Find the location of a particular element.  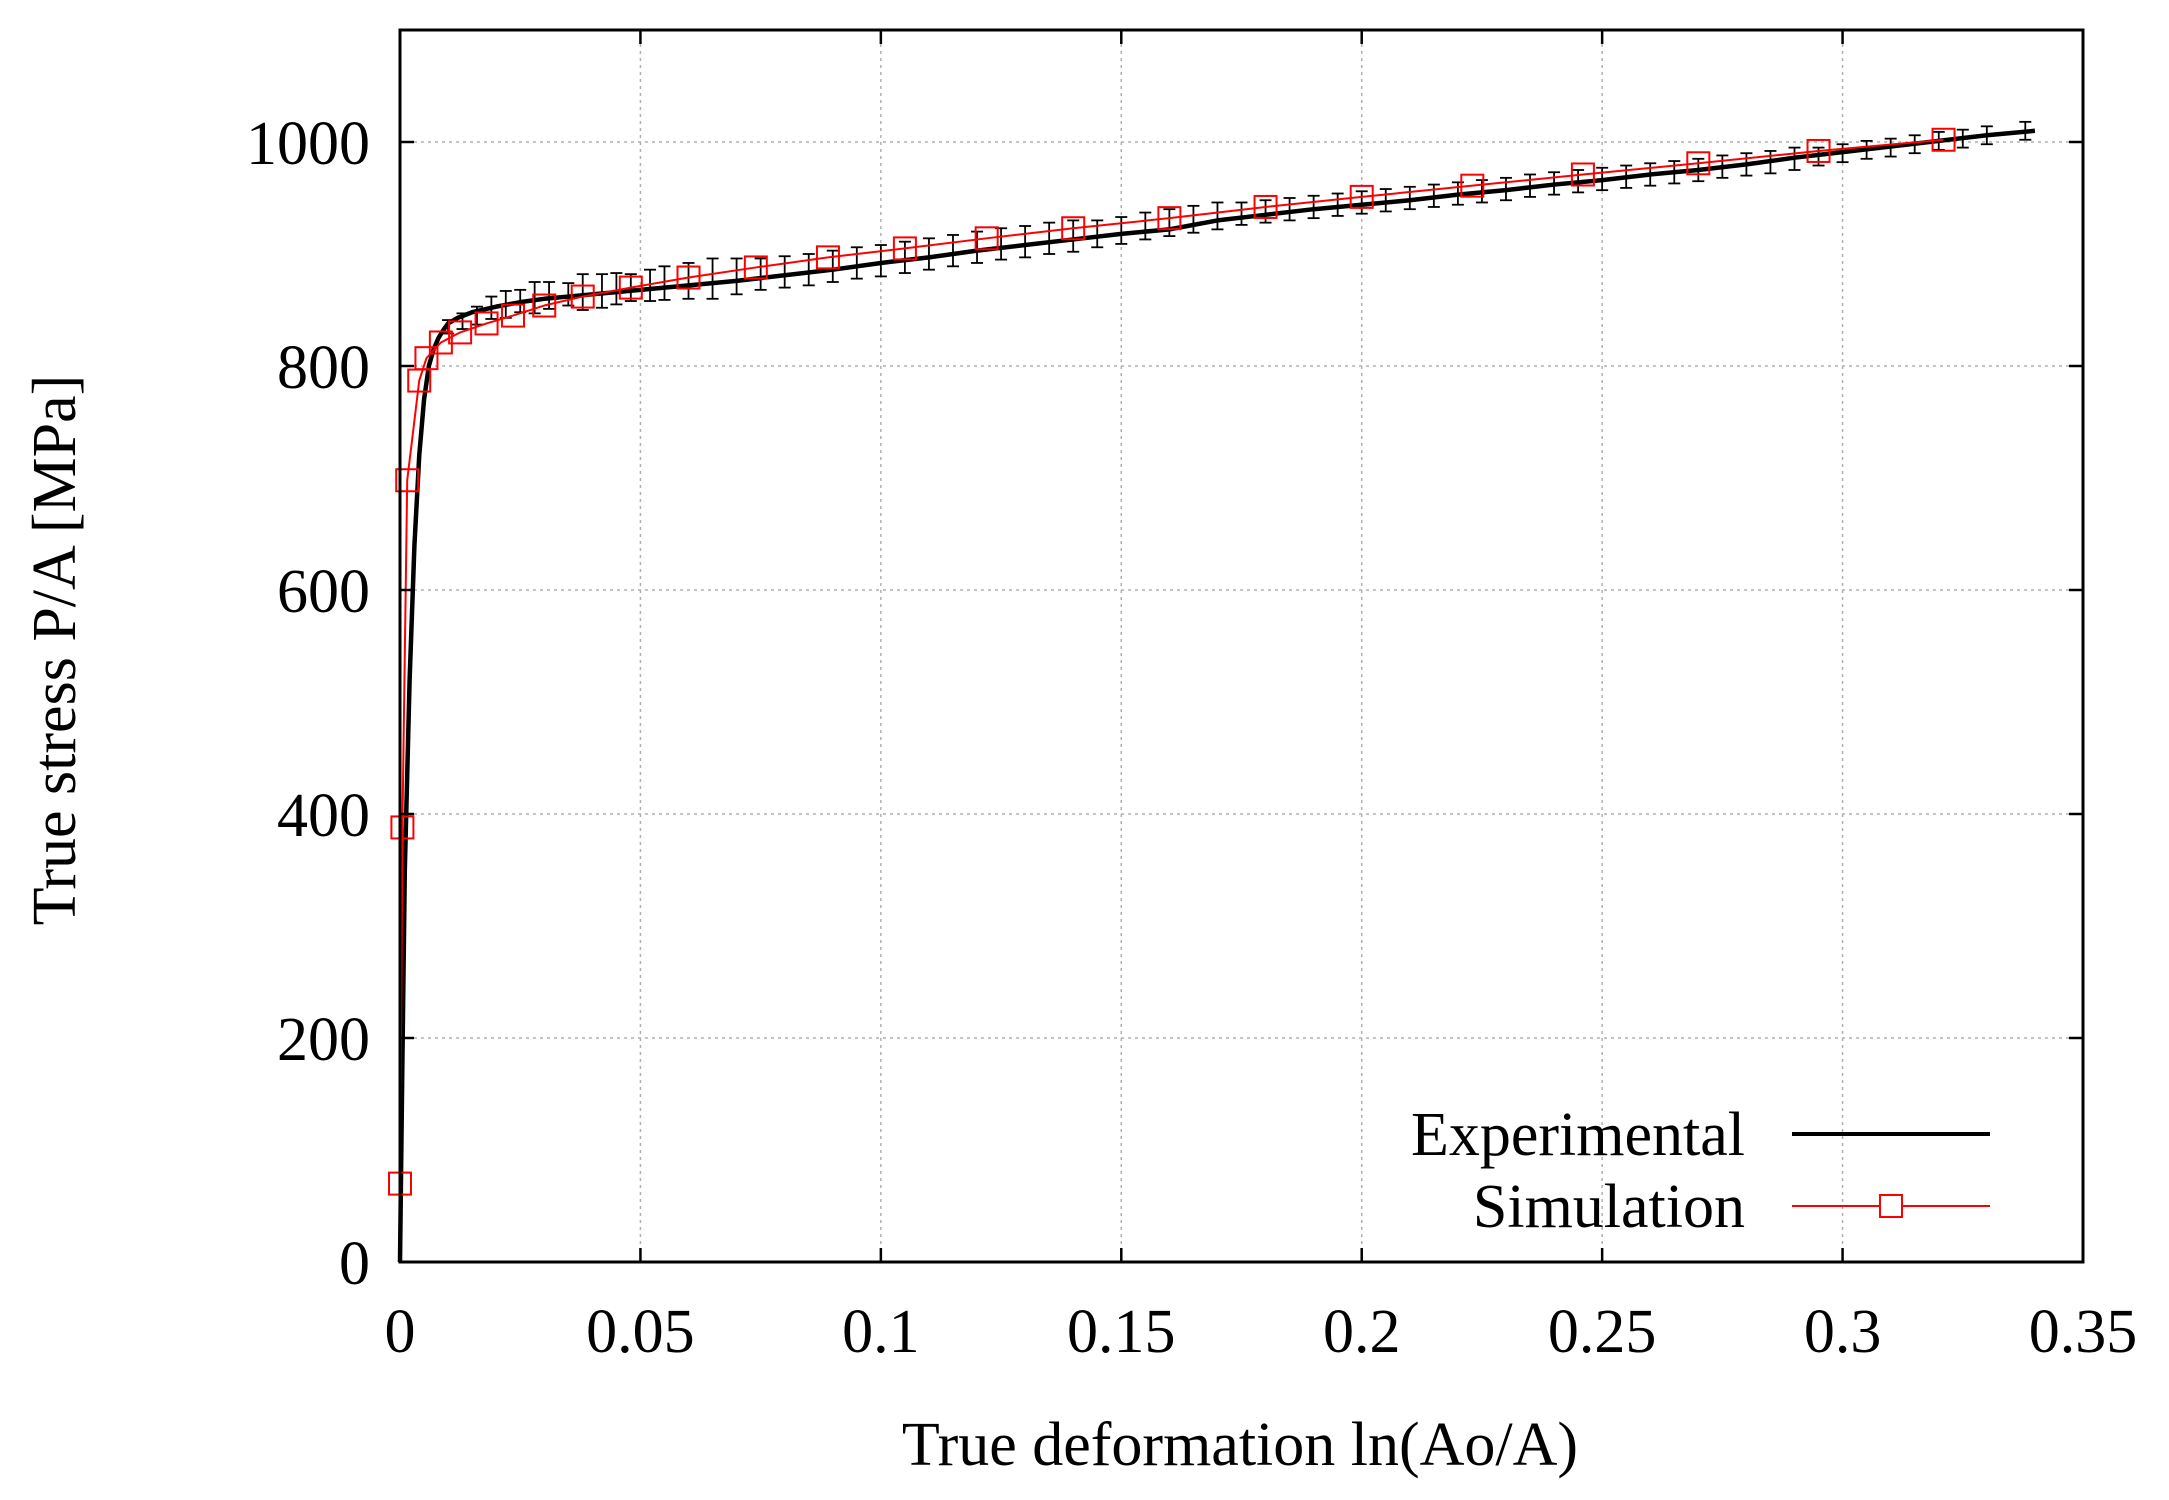

x-tick-label: 0 is located at coordinates (400, 1332).